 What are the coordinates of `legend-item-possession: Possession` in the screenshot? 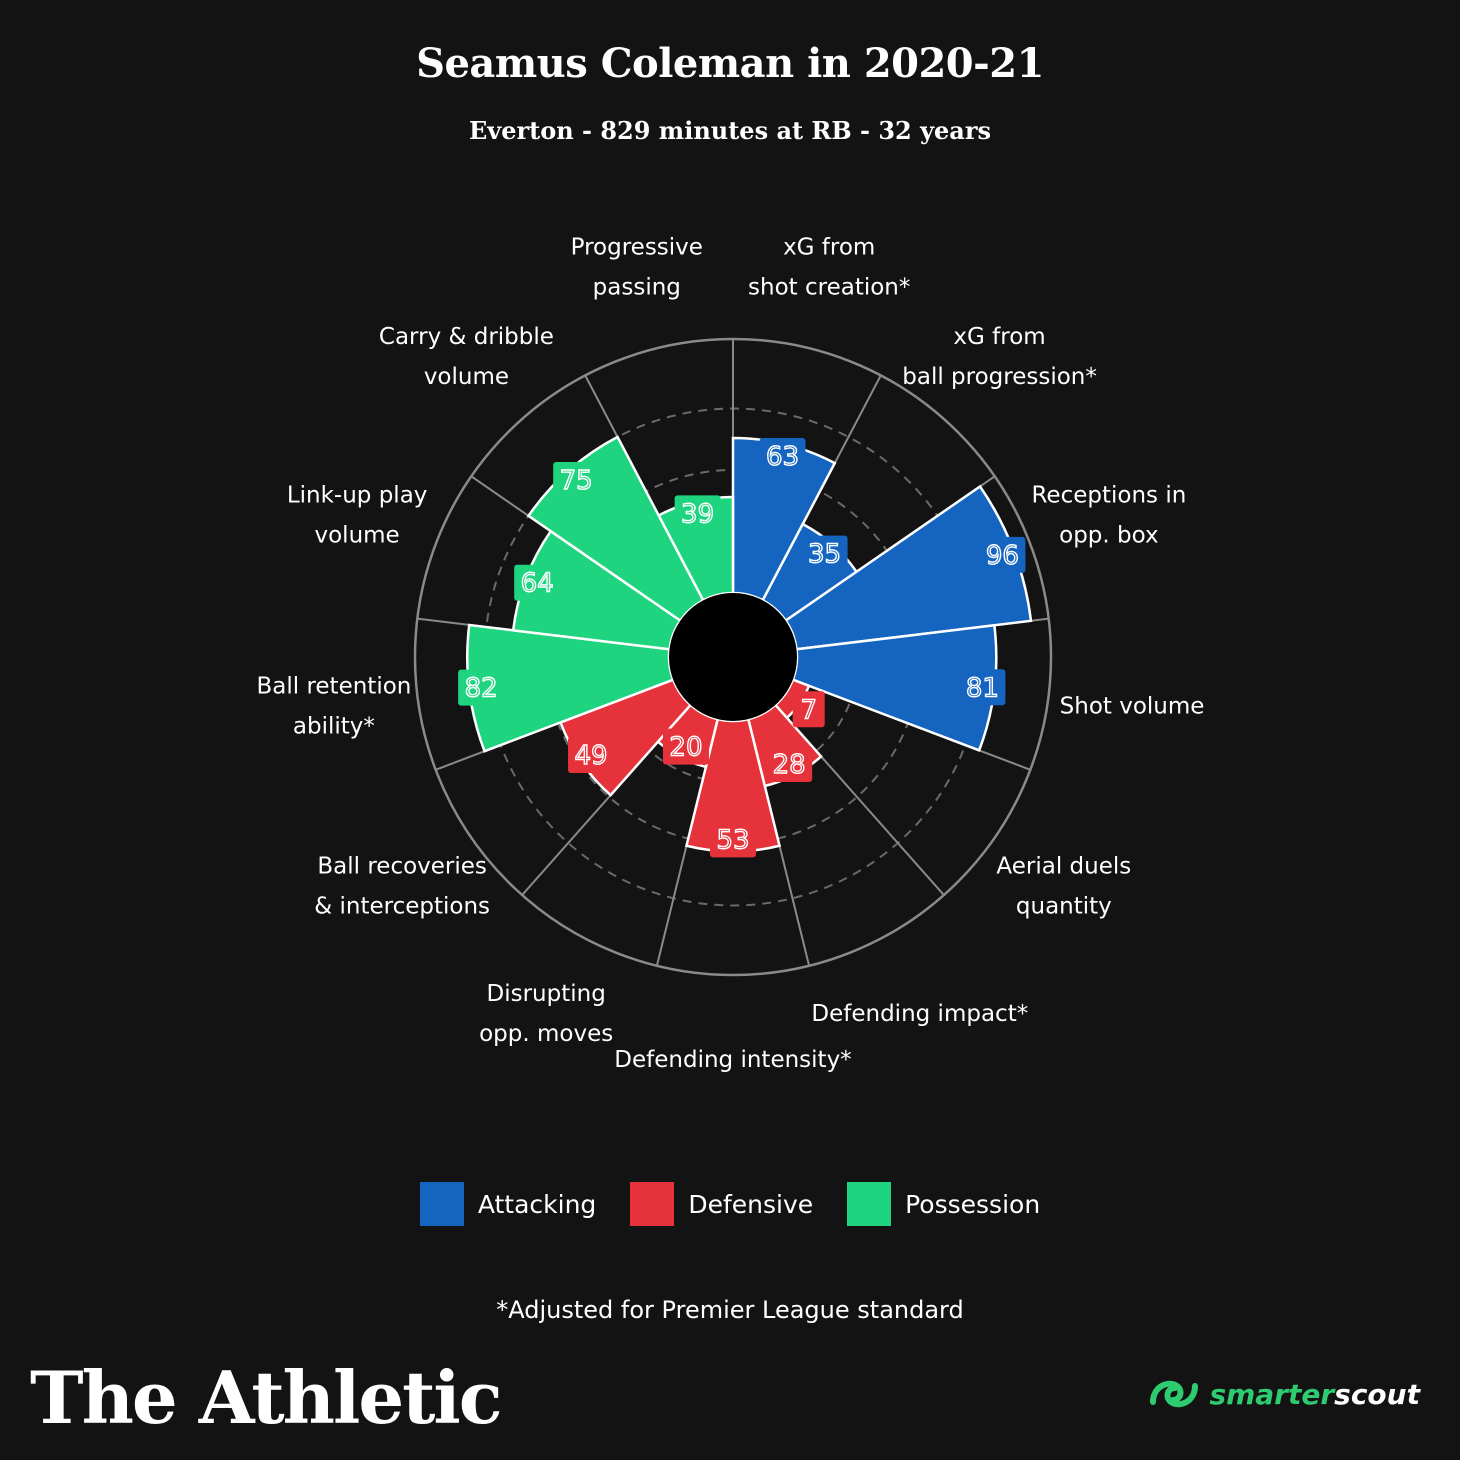 It's located at (943, 1204).